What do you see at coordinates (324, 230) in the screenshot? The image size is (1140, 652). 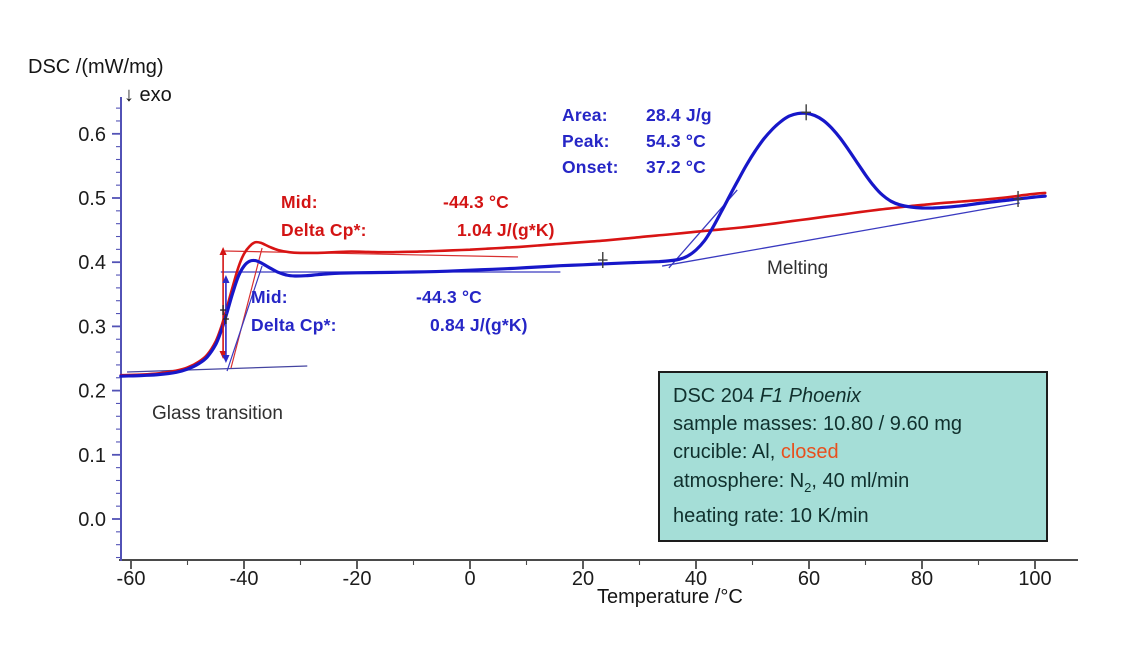 I see `delta-cp-label-red: Delta Cp*:` at bounding box center [324, 230].